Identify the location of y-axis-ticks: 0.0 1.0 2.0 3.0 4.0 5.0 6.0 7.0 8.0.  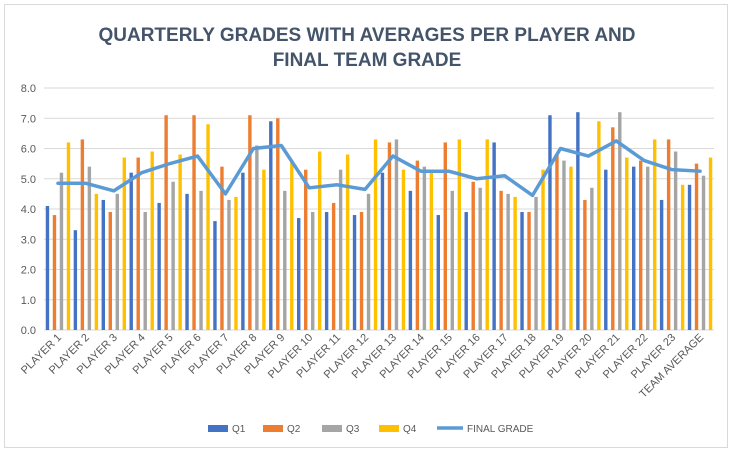
(28, 210).